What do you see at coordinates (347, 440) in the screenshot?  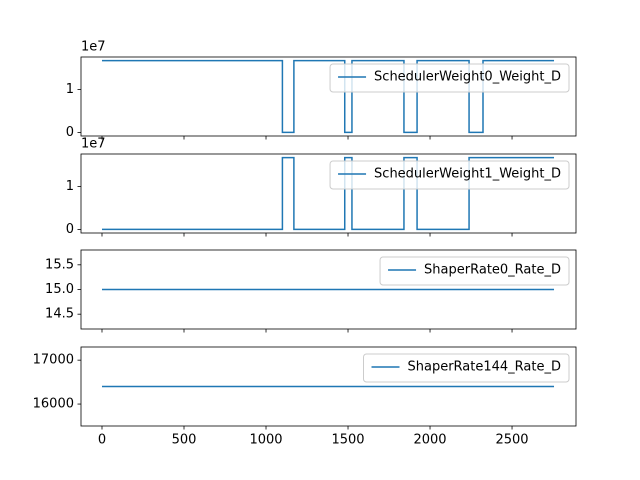 I see `x-tick-label: 1500` at bounding box center [347, 440].